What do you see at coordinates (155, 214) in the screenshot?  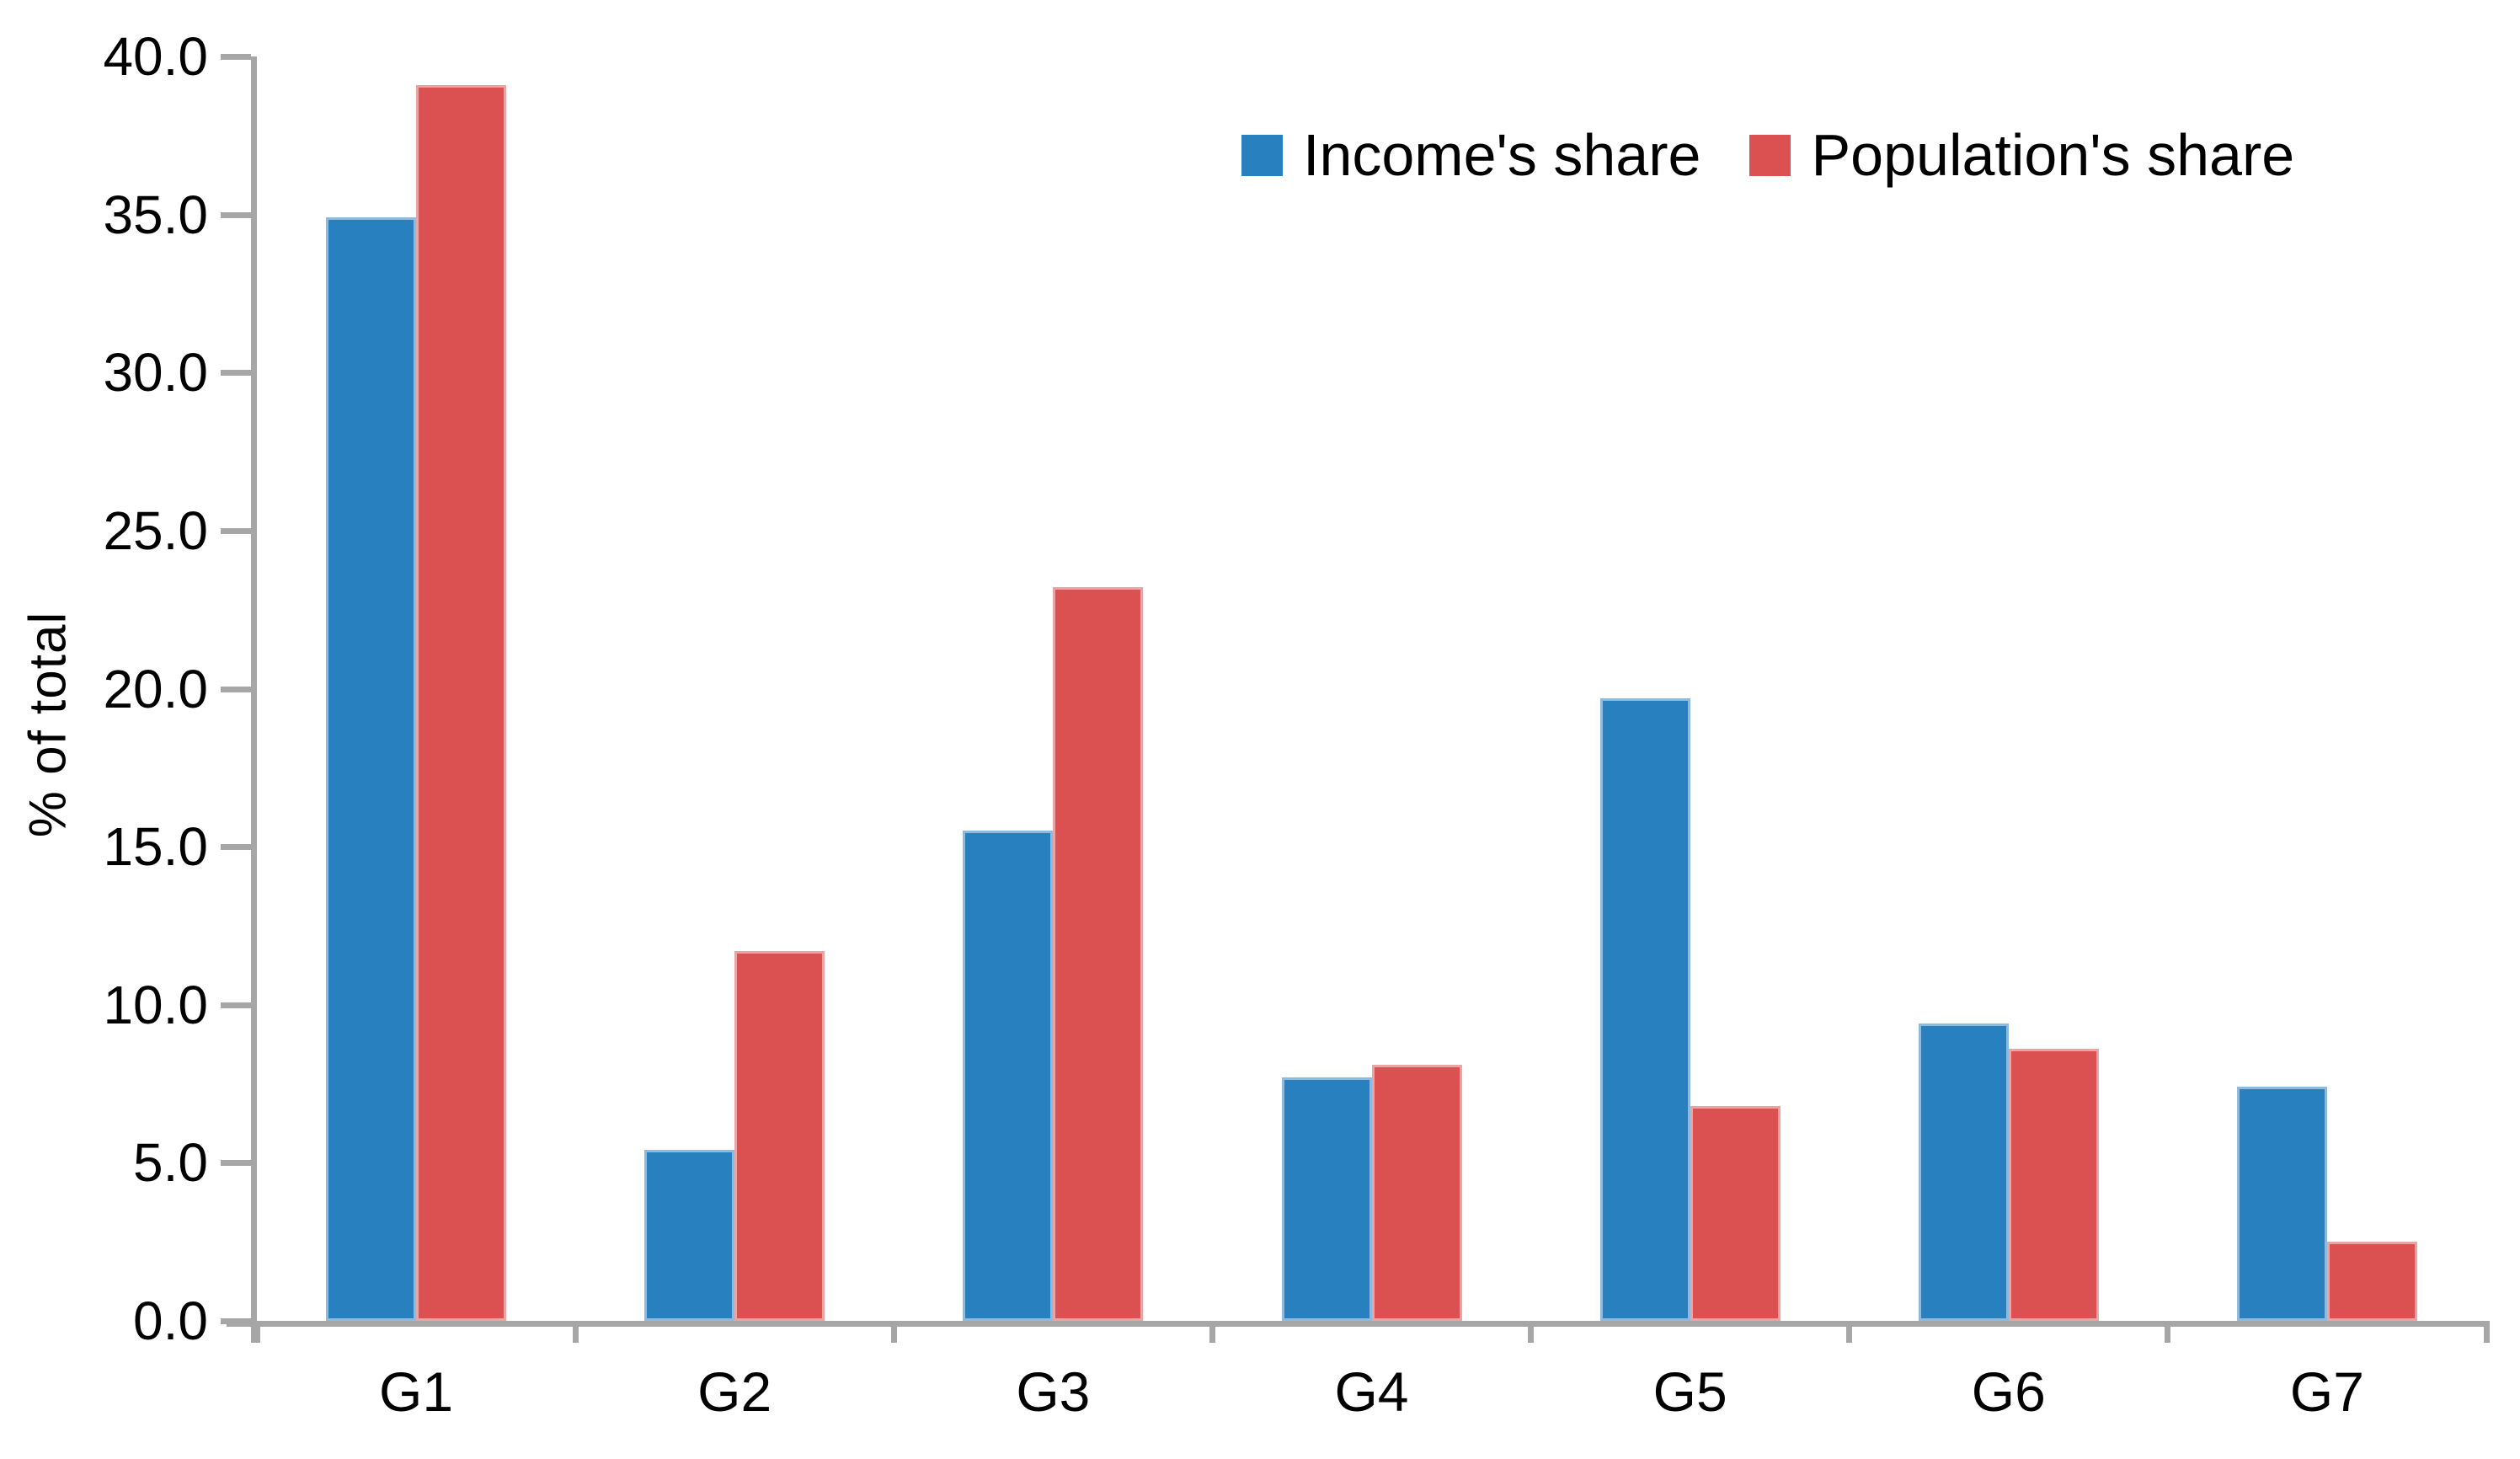 I see `y-tick-label: 35.0` at bounding box center [155, 214].